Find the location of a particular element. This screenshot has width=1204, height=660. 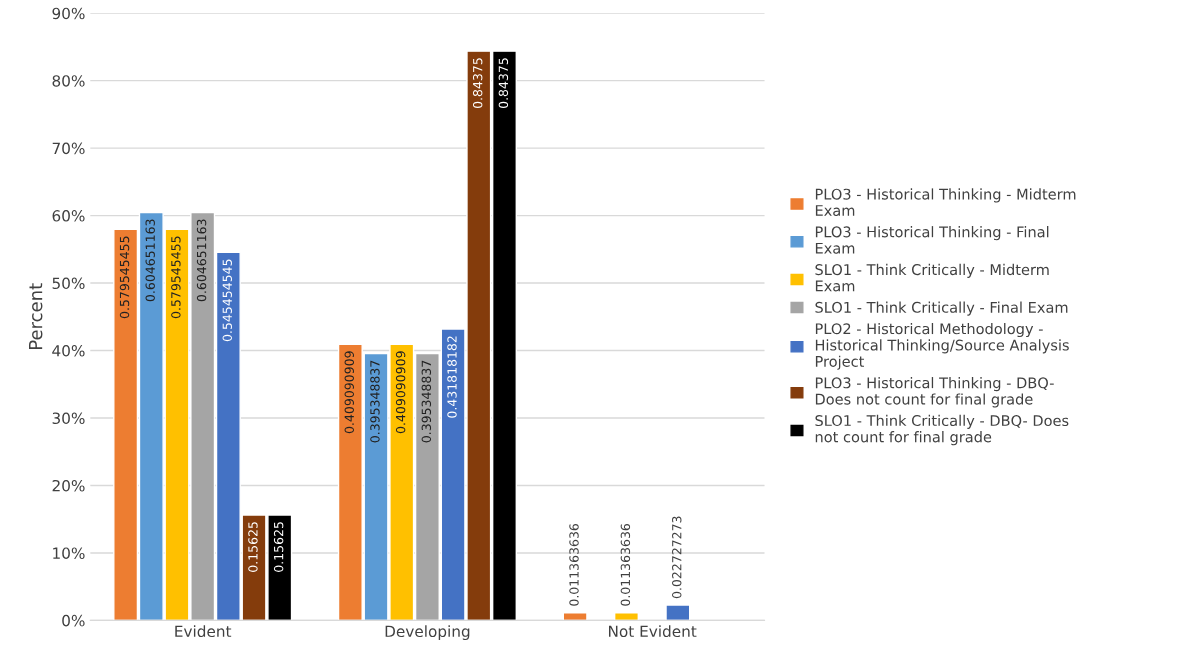

y-tick-label: 20% is located at coordinates (68, 485).